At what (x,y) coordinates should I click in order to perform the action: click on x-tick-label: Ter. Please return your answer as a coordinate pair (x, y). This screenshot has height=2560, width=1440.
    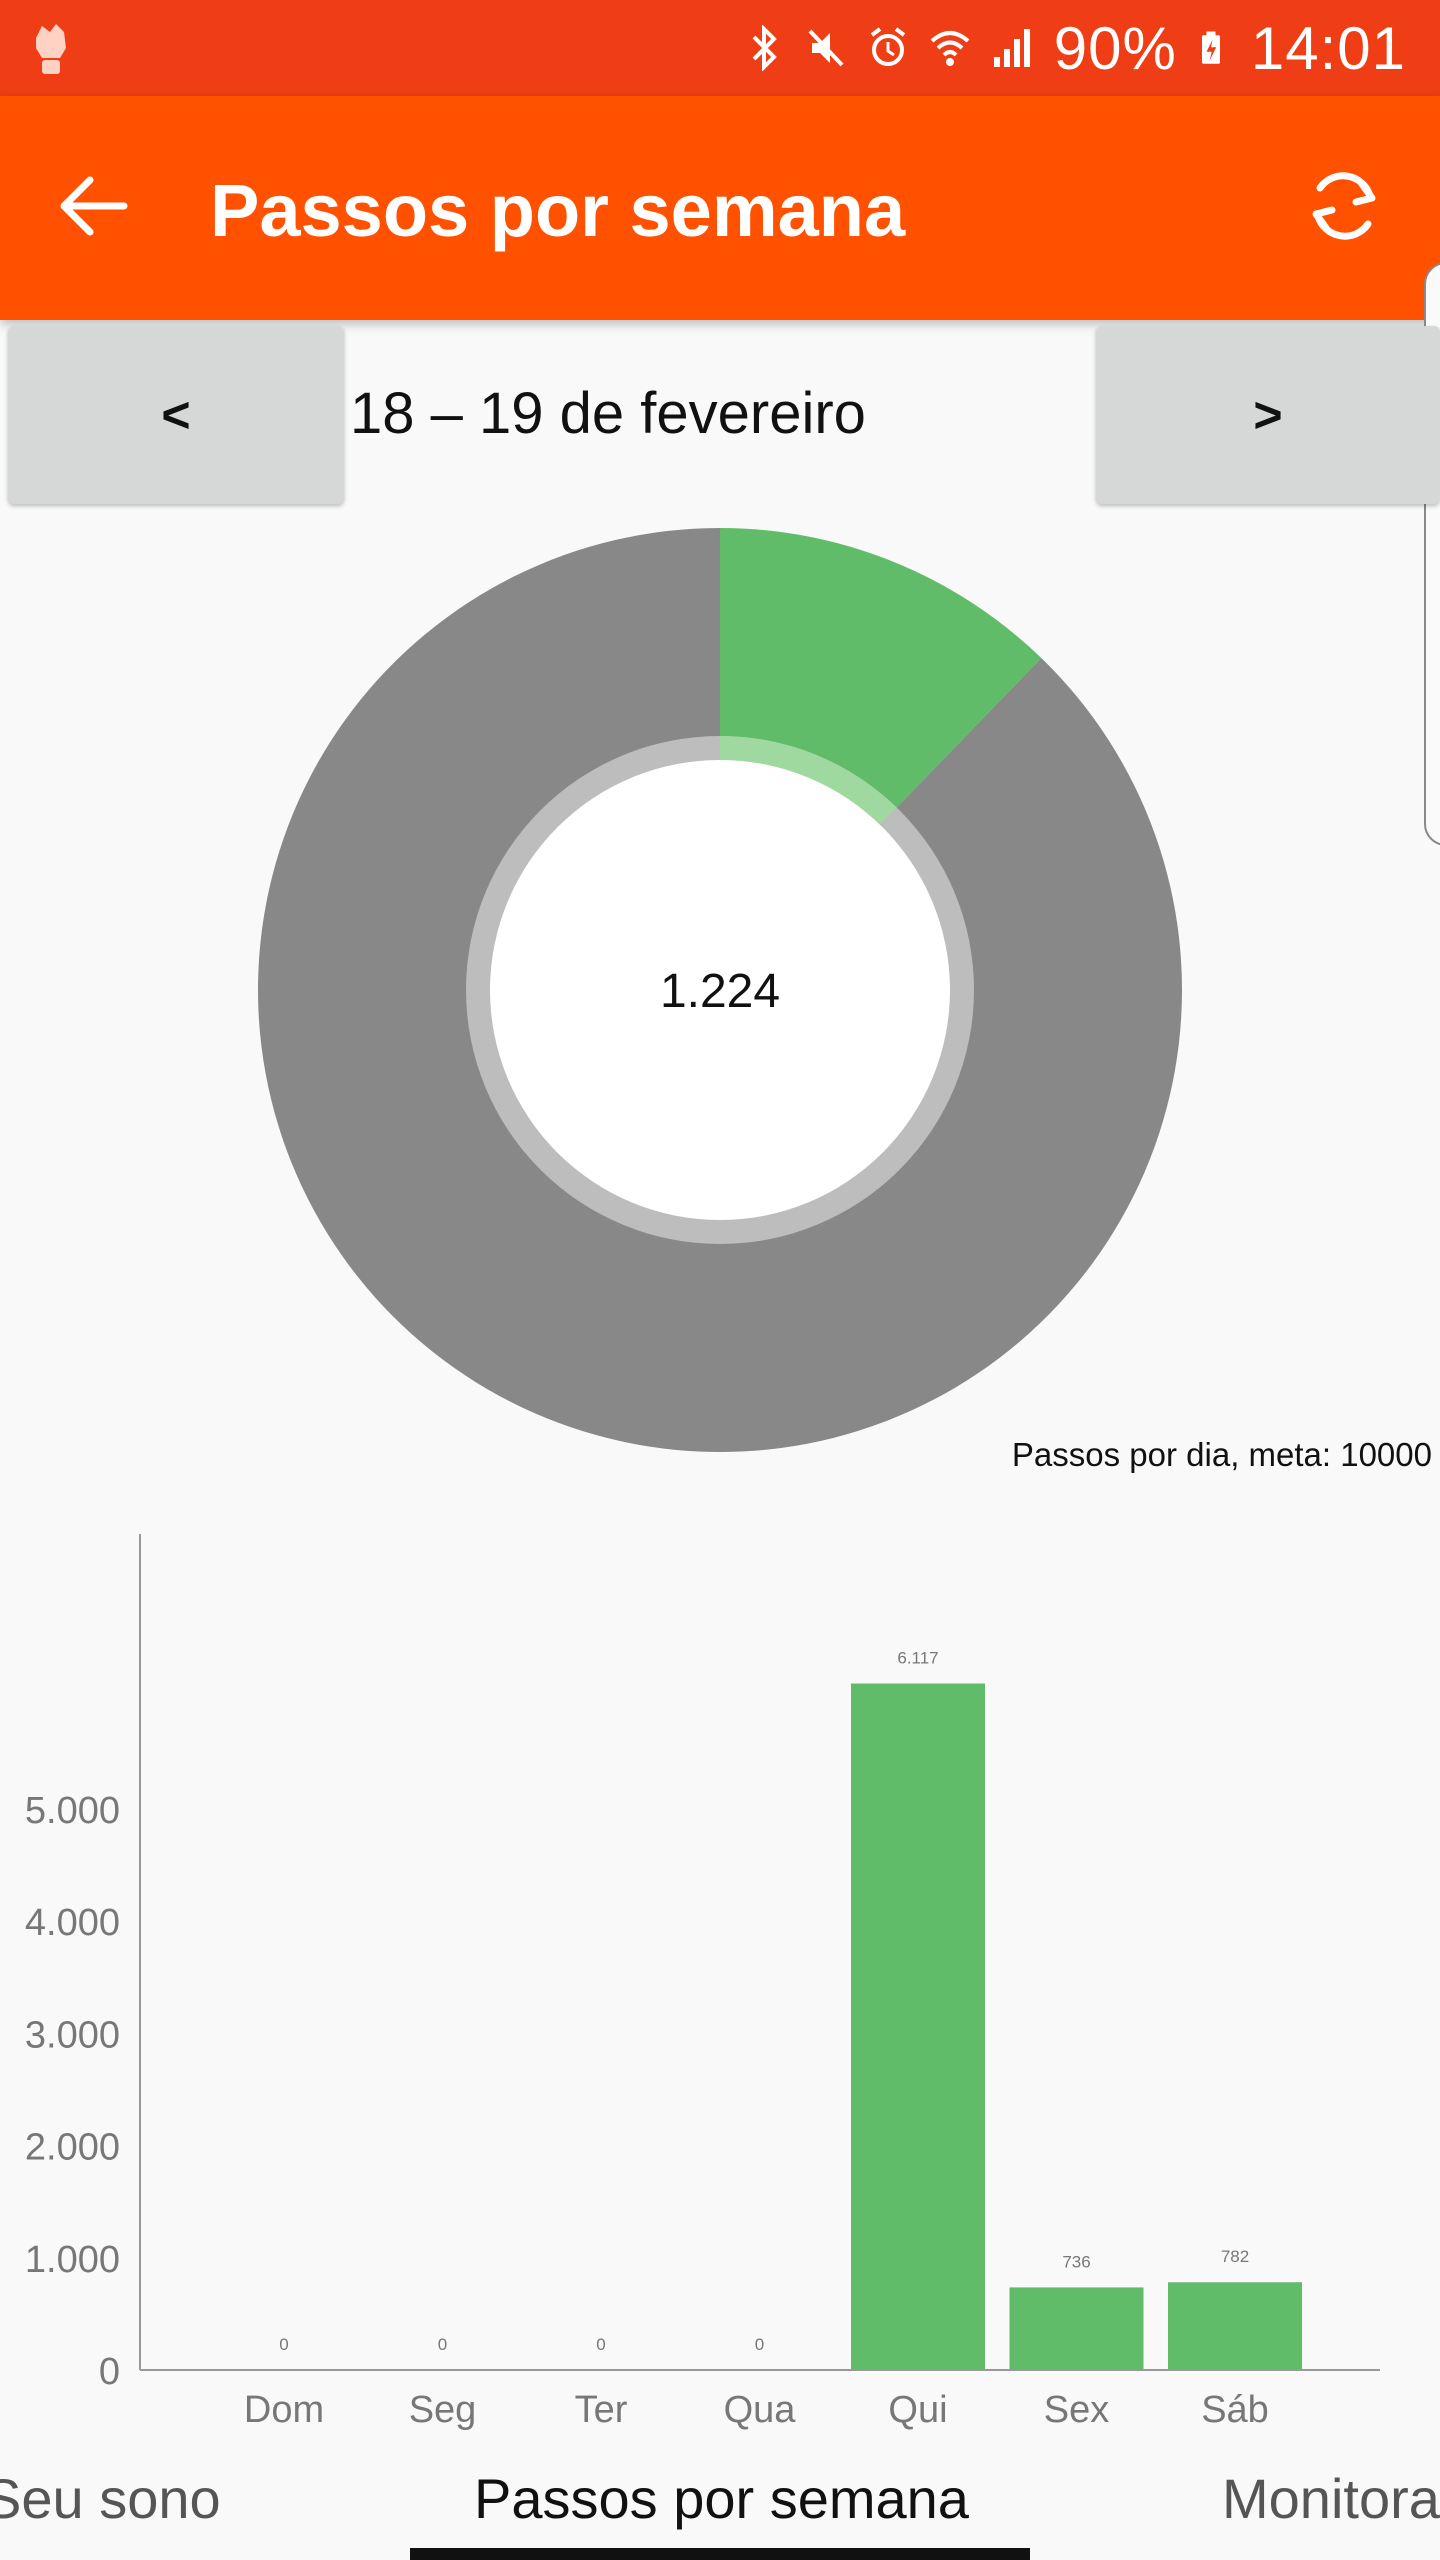
    Looking at the image, I should click on (601, 2410).